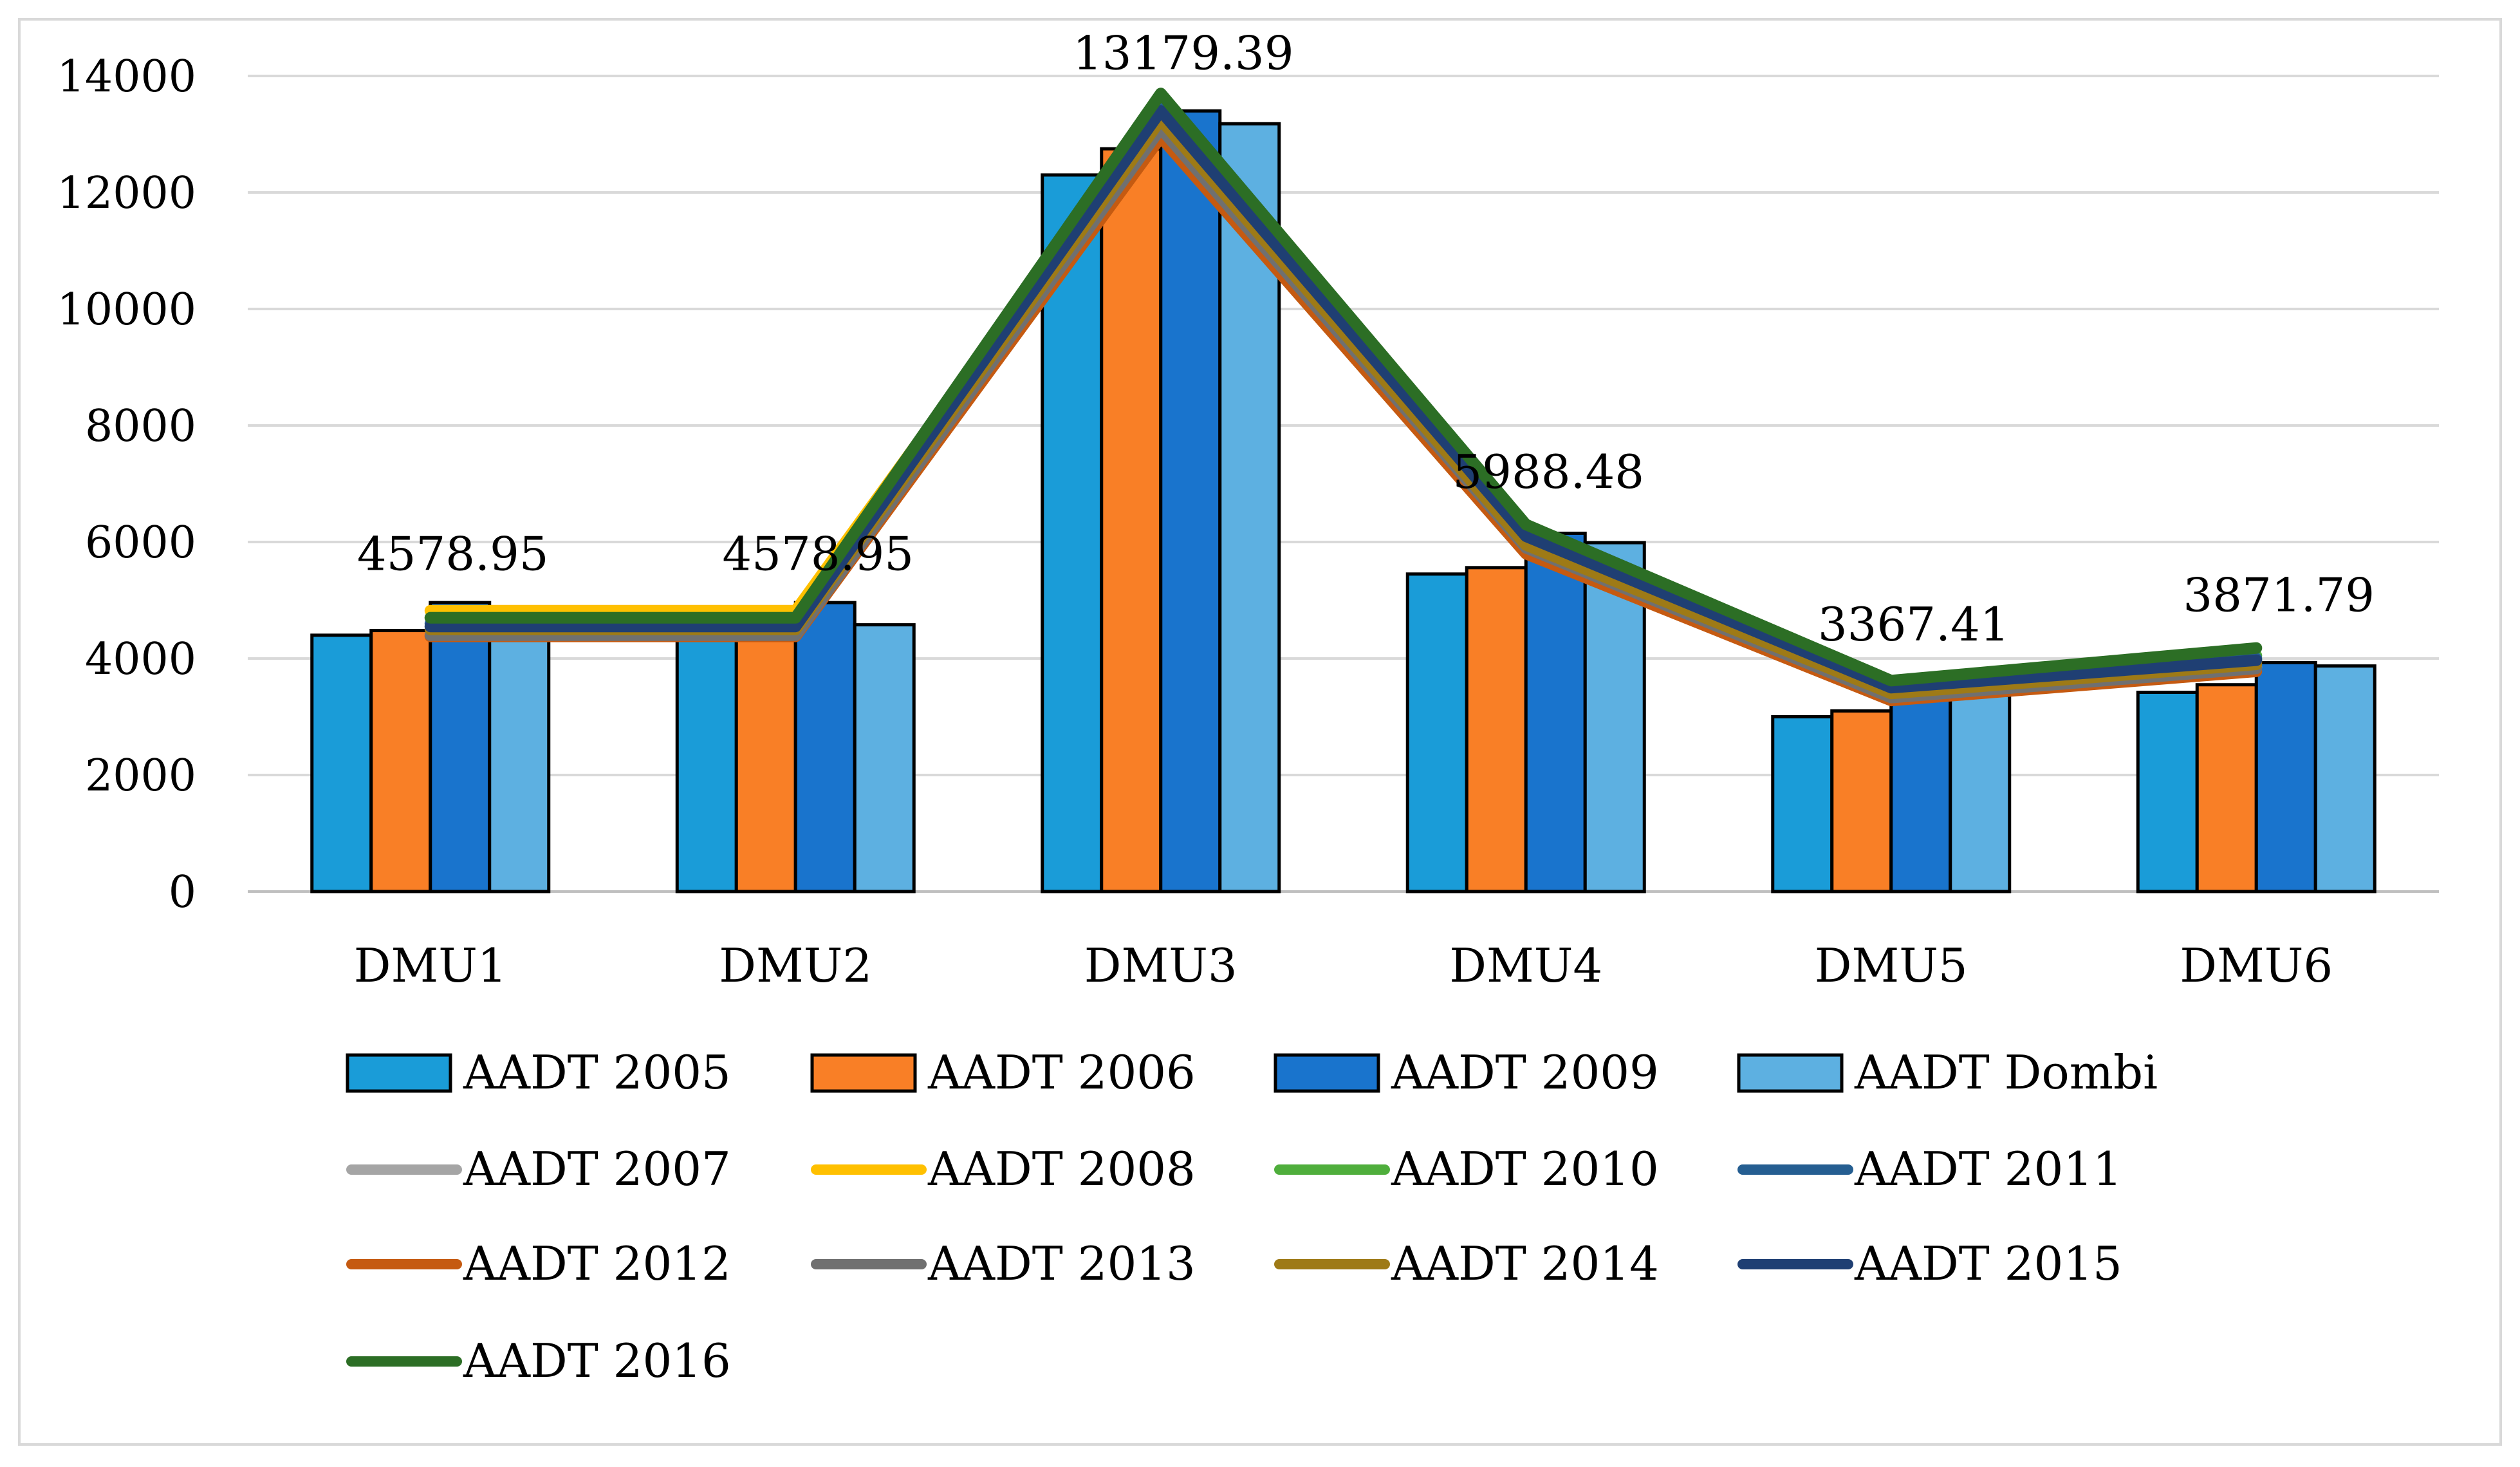  Describe the element at coordinates (1343, 966) in the screenshot. I see `x-axis: DMU1 DMU2 DMU3 DMU4 DMU5 DMU6` at that location.